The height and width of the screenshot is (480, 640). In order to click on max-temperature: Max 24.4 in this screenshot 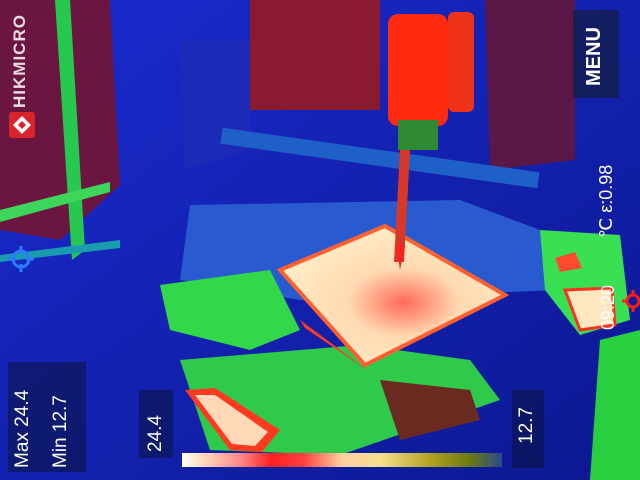, I will do `click(22, 428)`.